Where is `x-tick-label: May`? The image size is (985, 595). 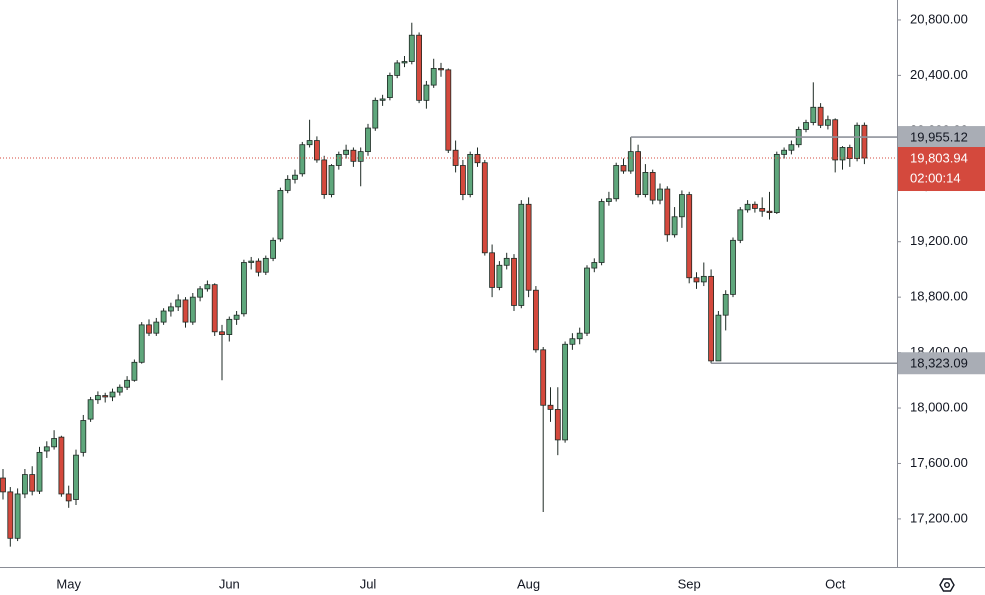 x-tick-label: May is located at coordinates (68, 583).